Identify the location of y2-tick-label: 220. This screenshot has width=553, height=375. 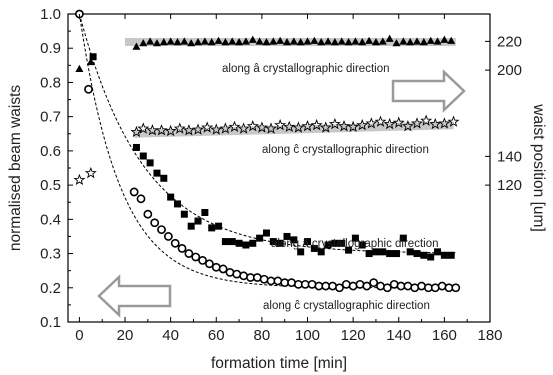
(509, 41).